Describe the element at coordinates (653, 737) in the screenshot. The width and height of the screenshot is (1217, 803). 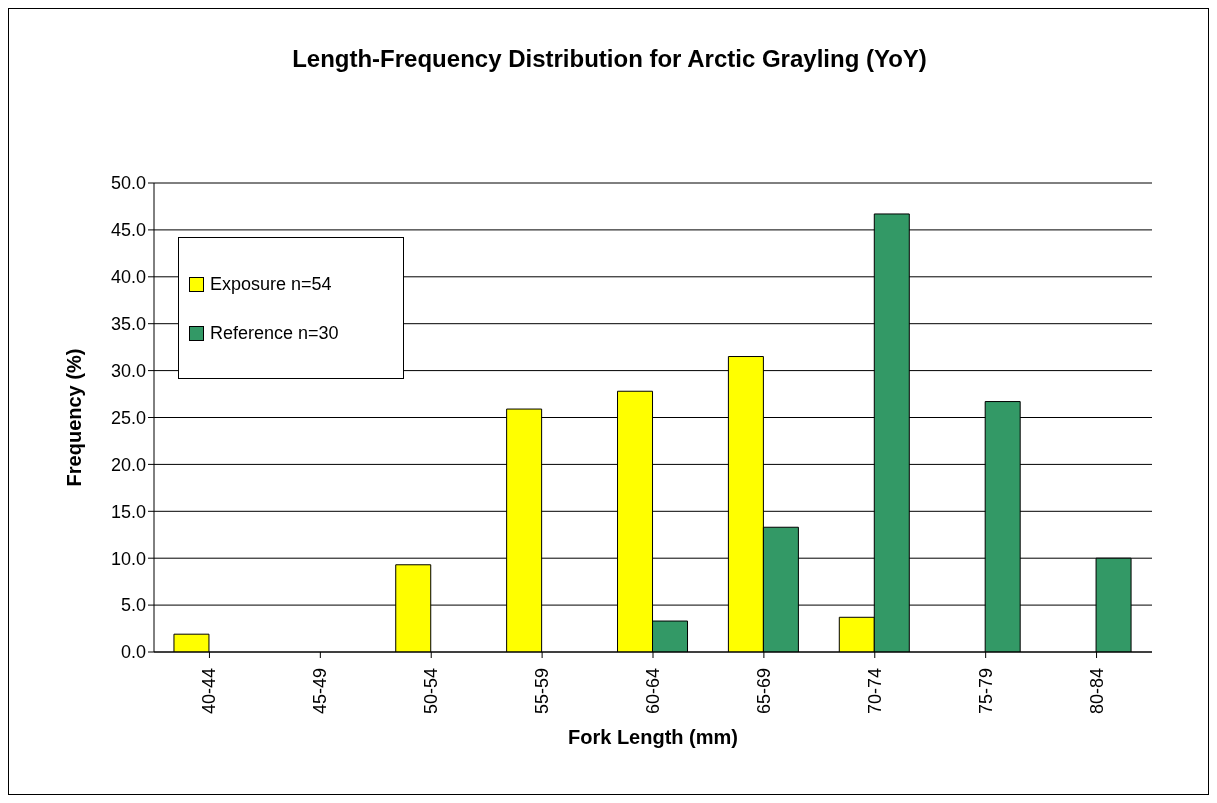
I see `x-axis-title: Fork Length (mm)` at that location.